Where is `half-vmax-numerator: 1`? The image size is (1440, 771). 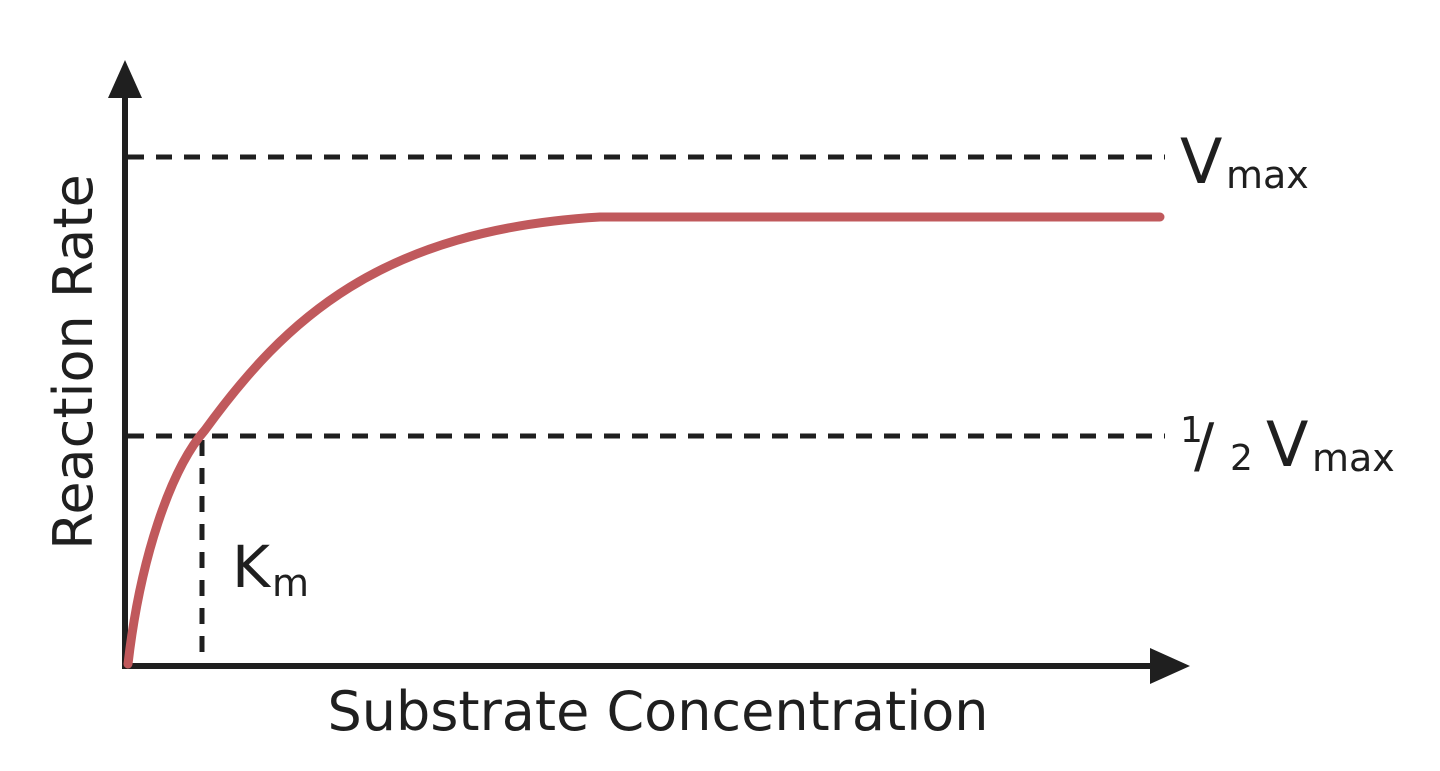 half-vmax-numerator: 1 is located at coordinates (1191, 430).